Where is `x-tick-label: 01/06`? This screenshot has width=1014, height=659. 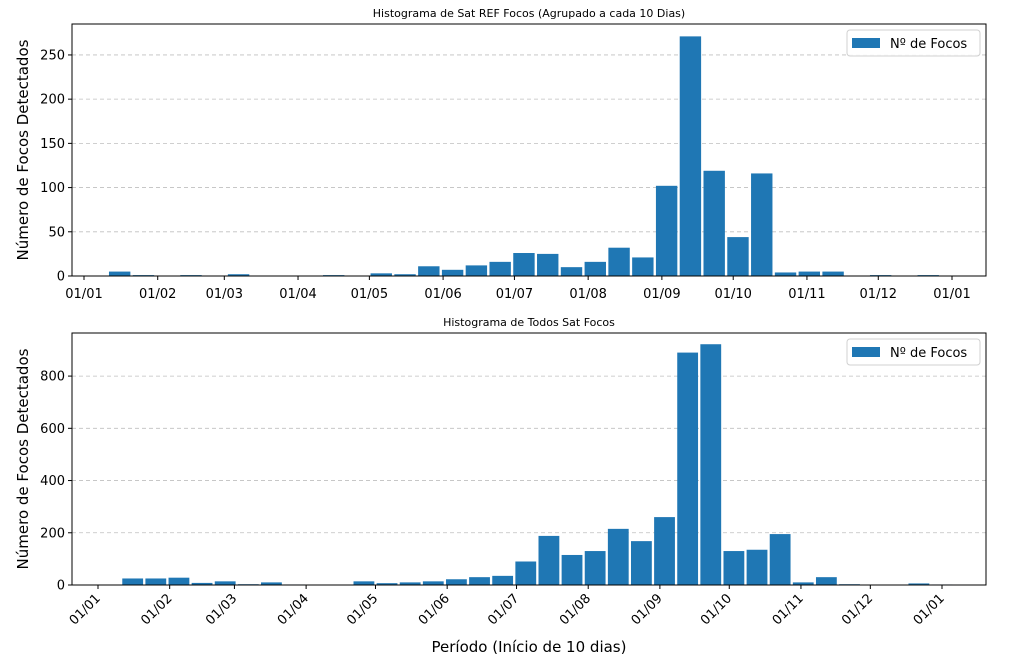
x-tick-label: 01/06 is located at coordinates (442, 294).